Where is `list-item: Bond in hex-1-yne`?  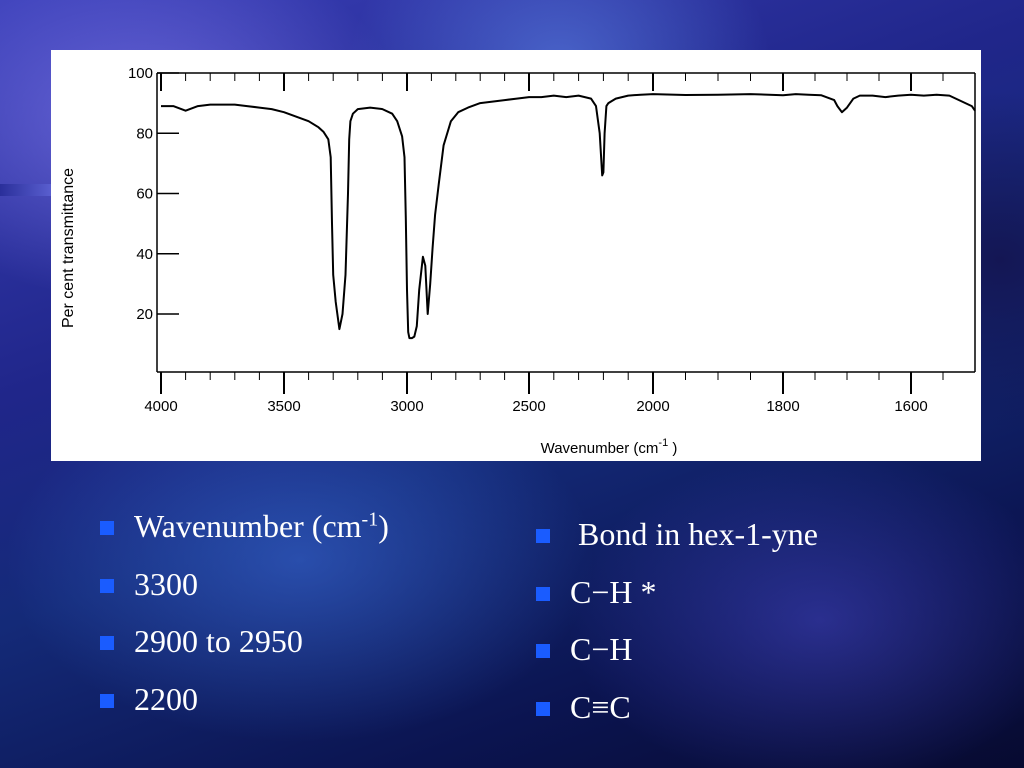
list-item: Bond in hex-1-yne is located at coordinates (677, 545).